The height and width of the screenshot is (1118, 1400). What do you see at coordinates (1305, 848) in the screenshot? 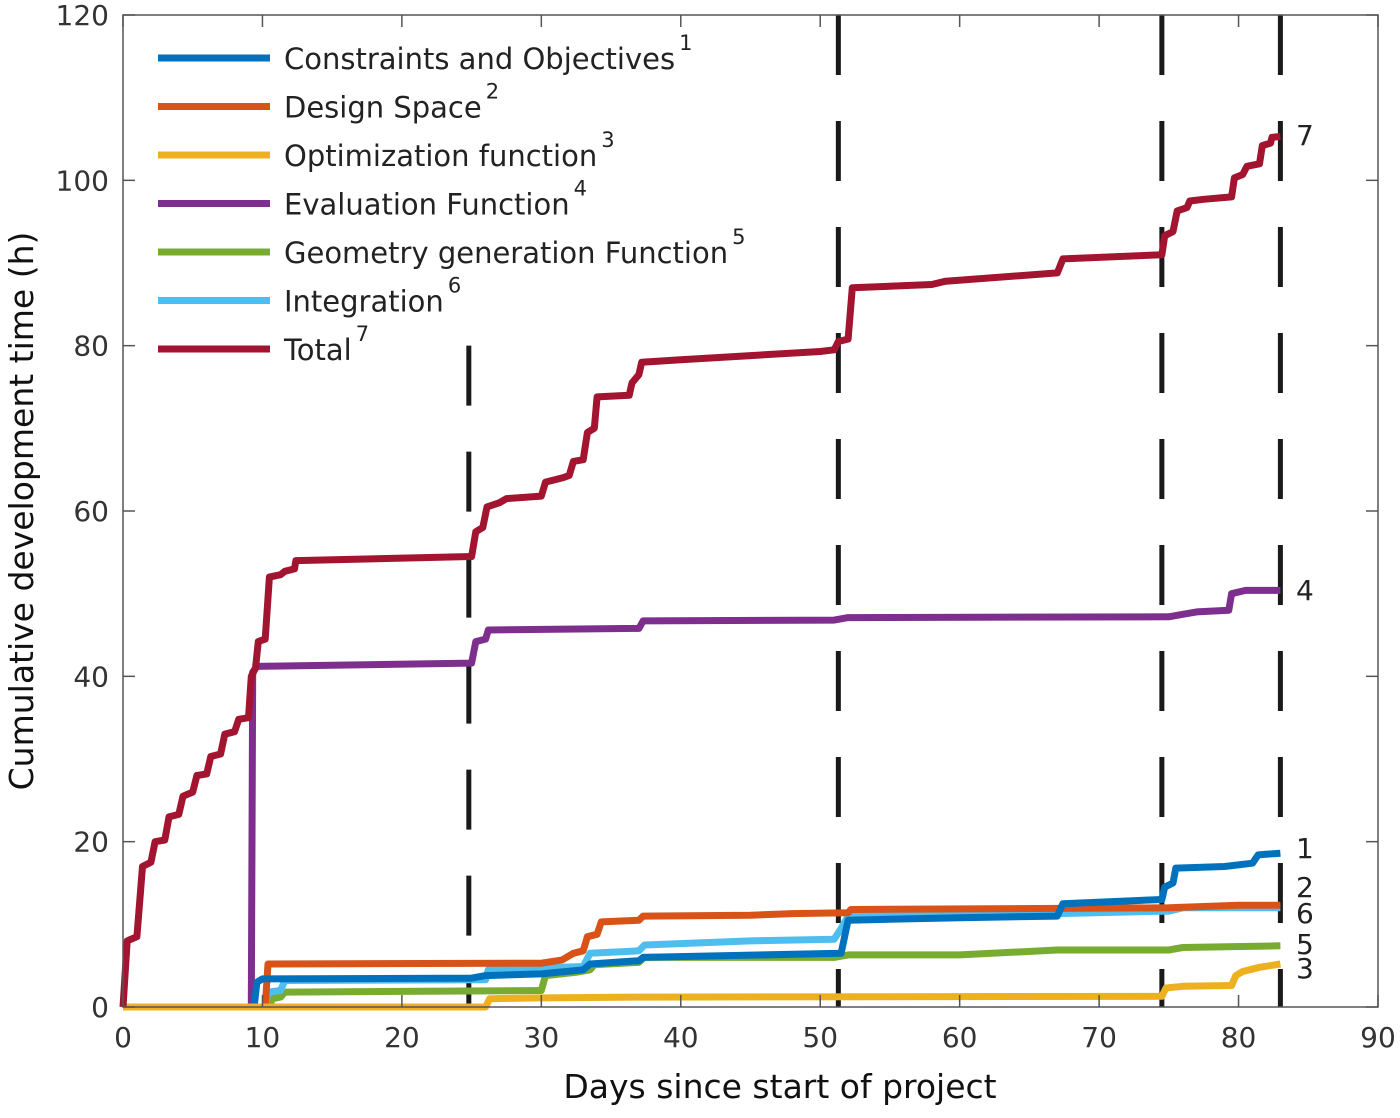
I see `end-label: 1` at bounding box center [1305, 848].